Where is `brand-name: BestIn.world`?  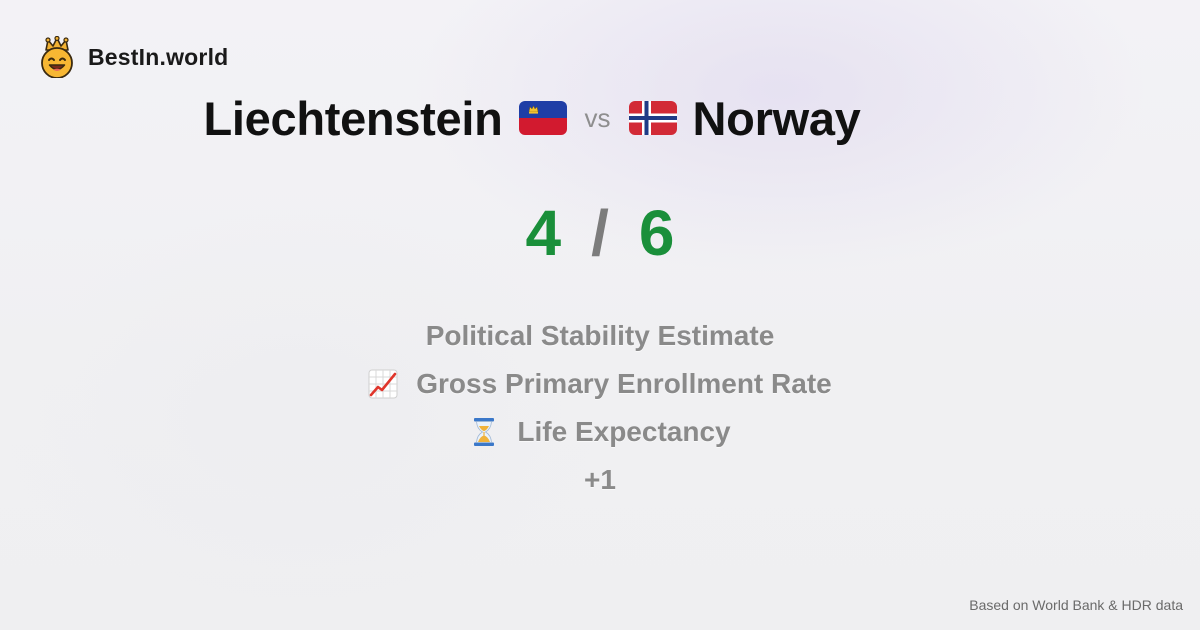
brand-name: BestIn.world is located at coordinates (158, 56).